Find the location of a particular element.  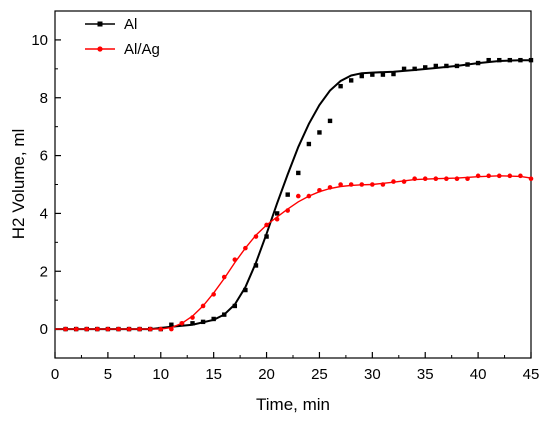

y-tick-label: 10 is located at coordinates (39, 40).